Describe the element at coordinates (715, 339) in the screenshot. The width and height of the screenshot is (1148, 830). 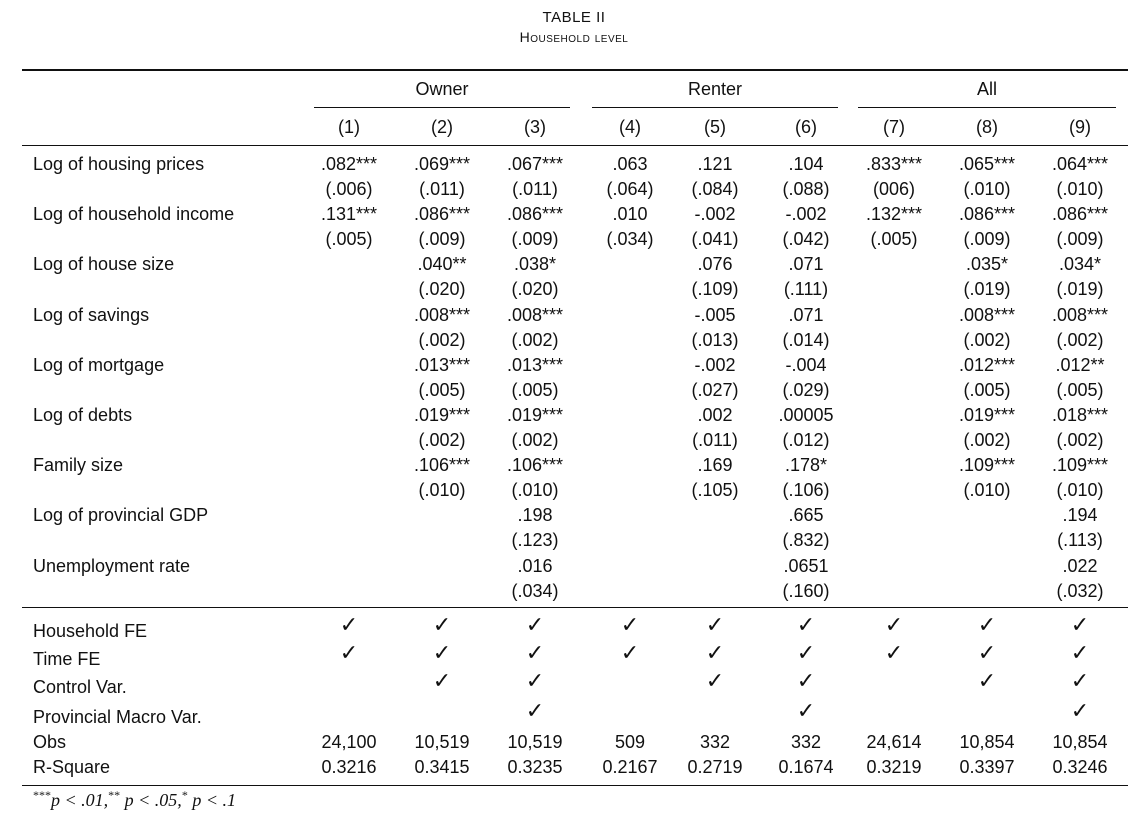
I see `standard-error: (.013)` at that location.